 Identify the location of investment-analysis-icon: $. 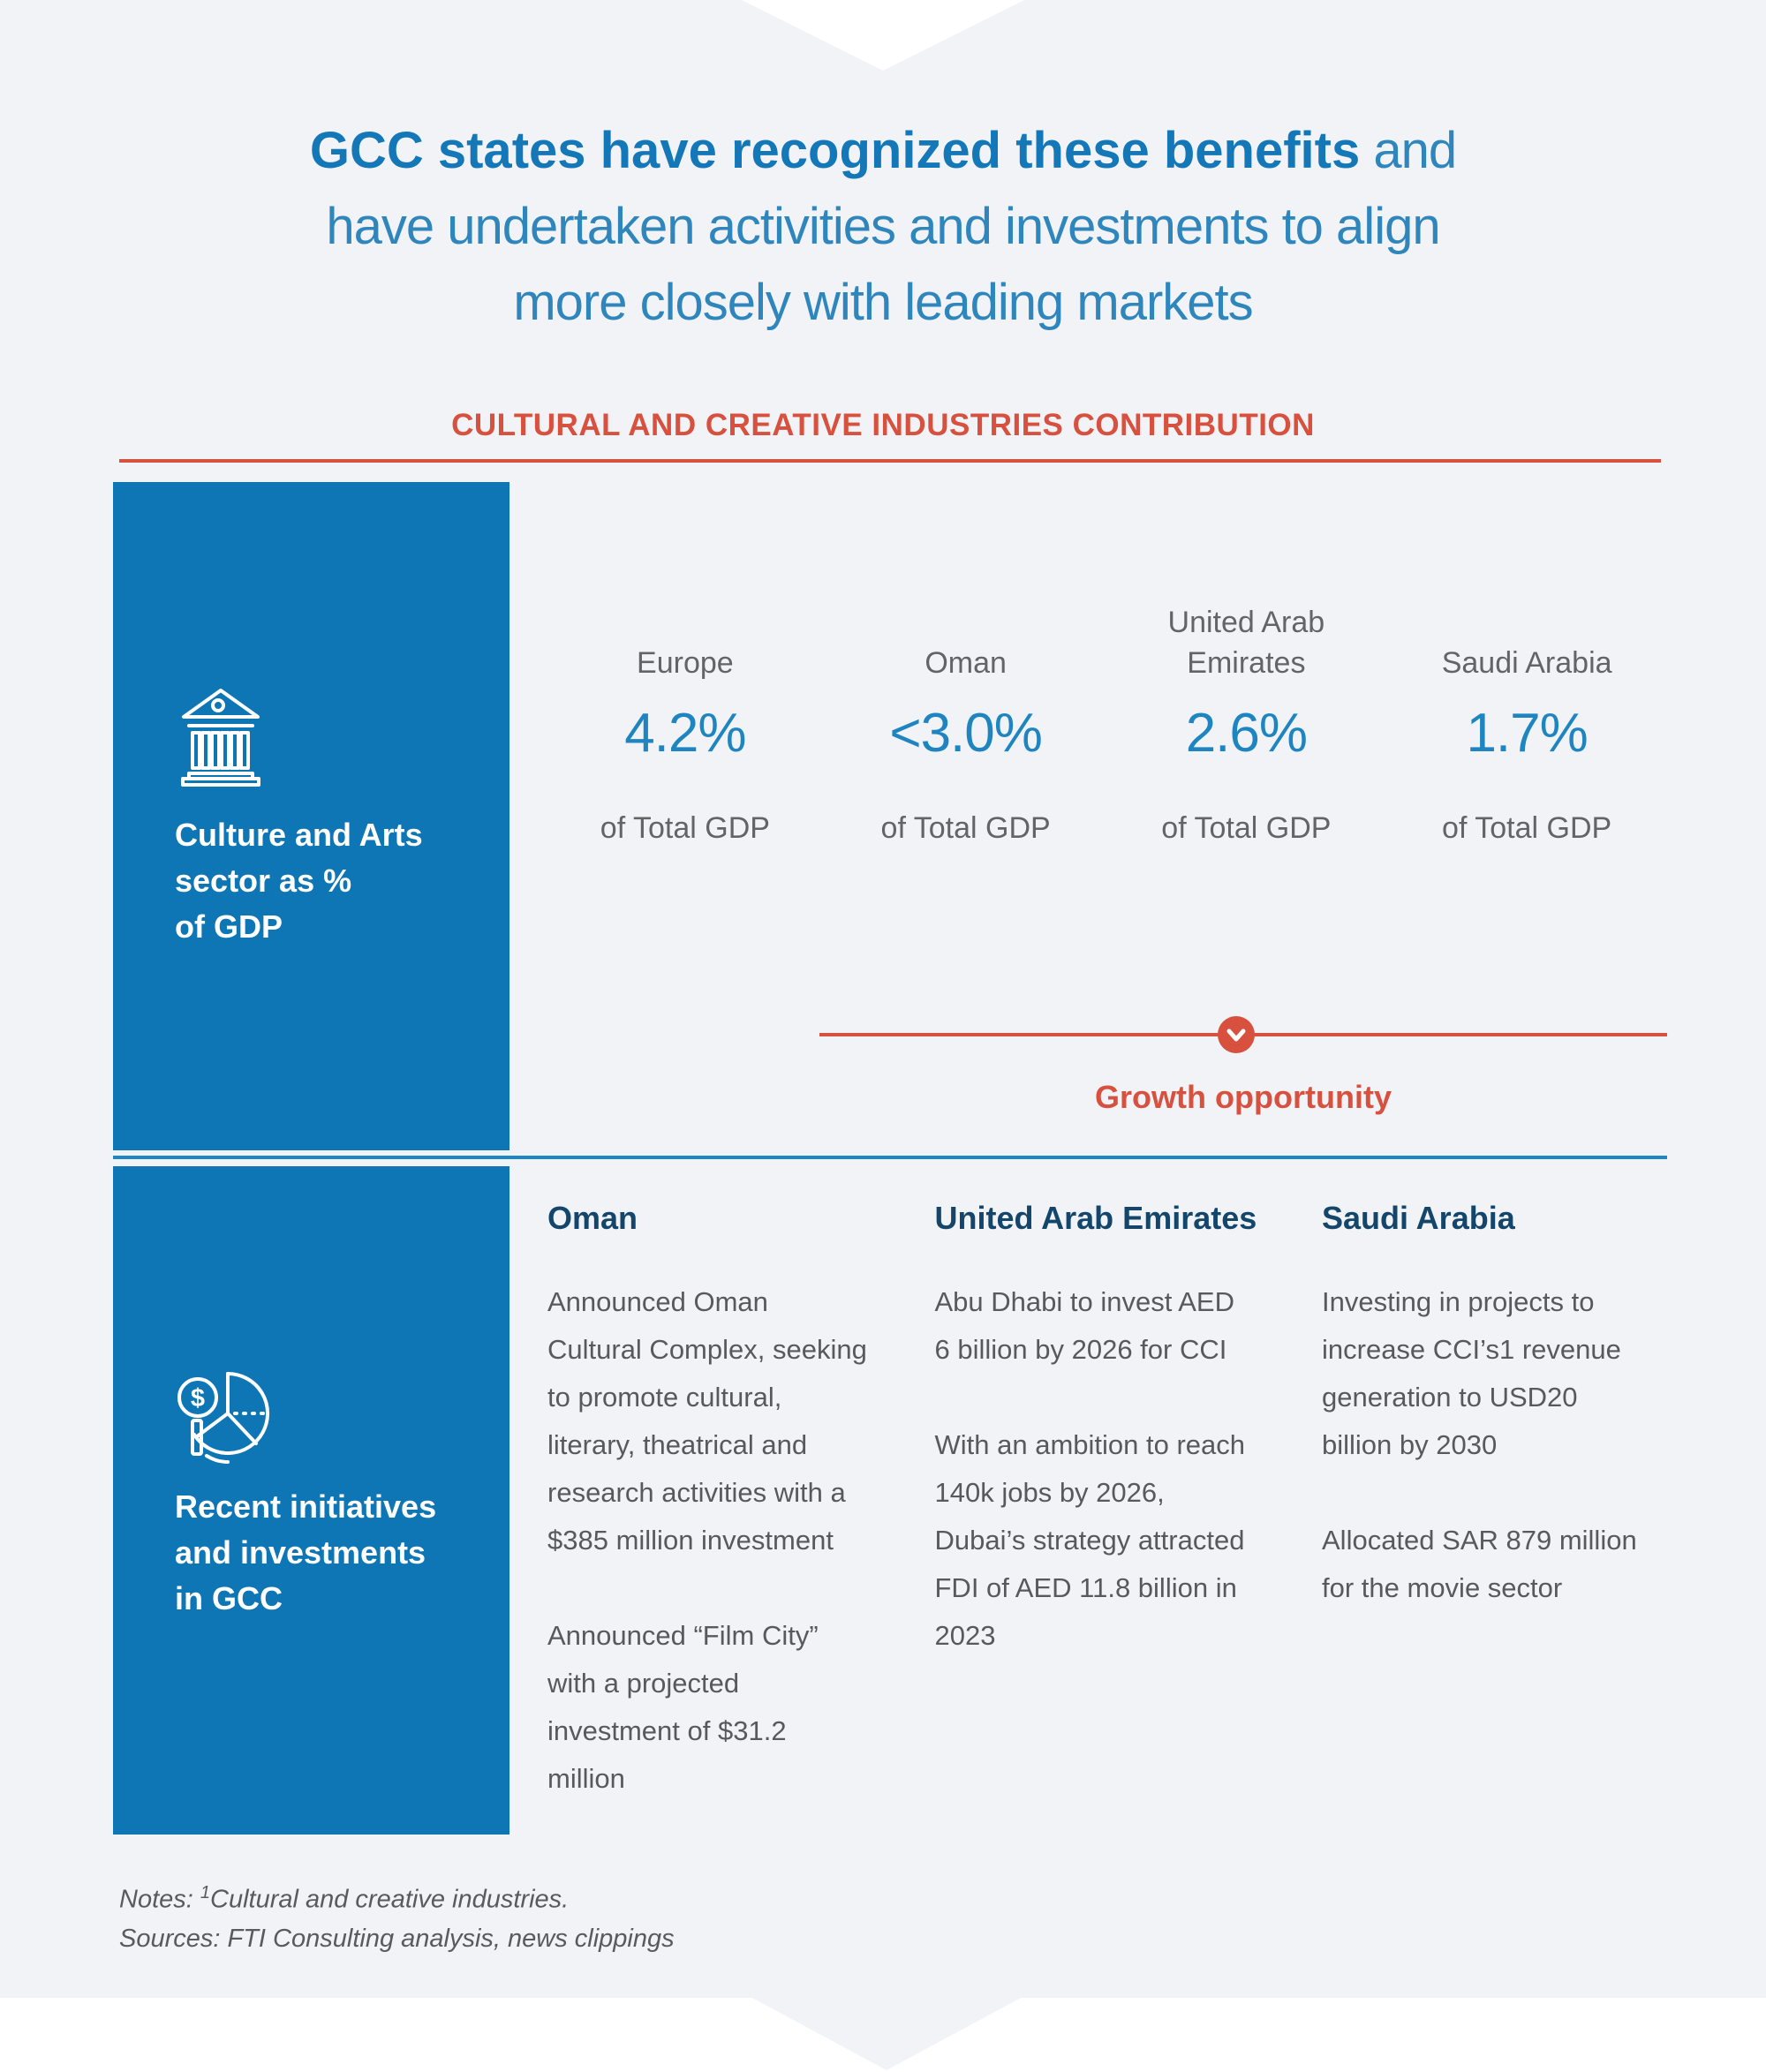
(223, 1415).